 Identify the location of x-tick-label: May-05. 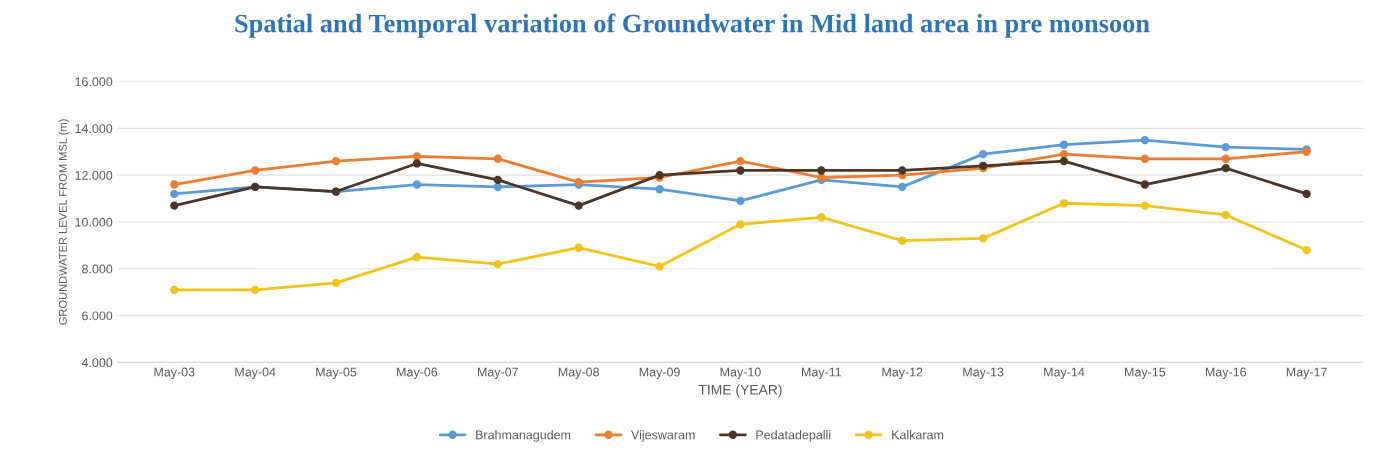
(336, 373).